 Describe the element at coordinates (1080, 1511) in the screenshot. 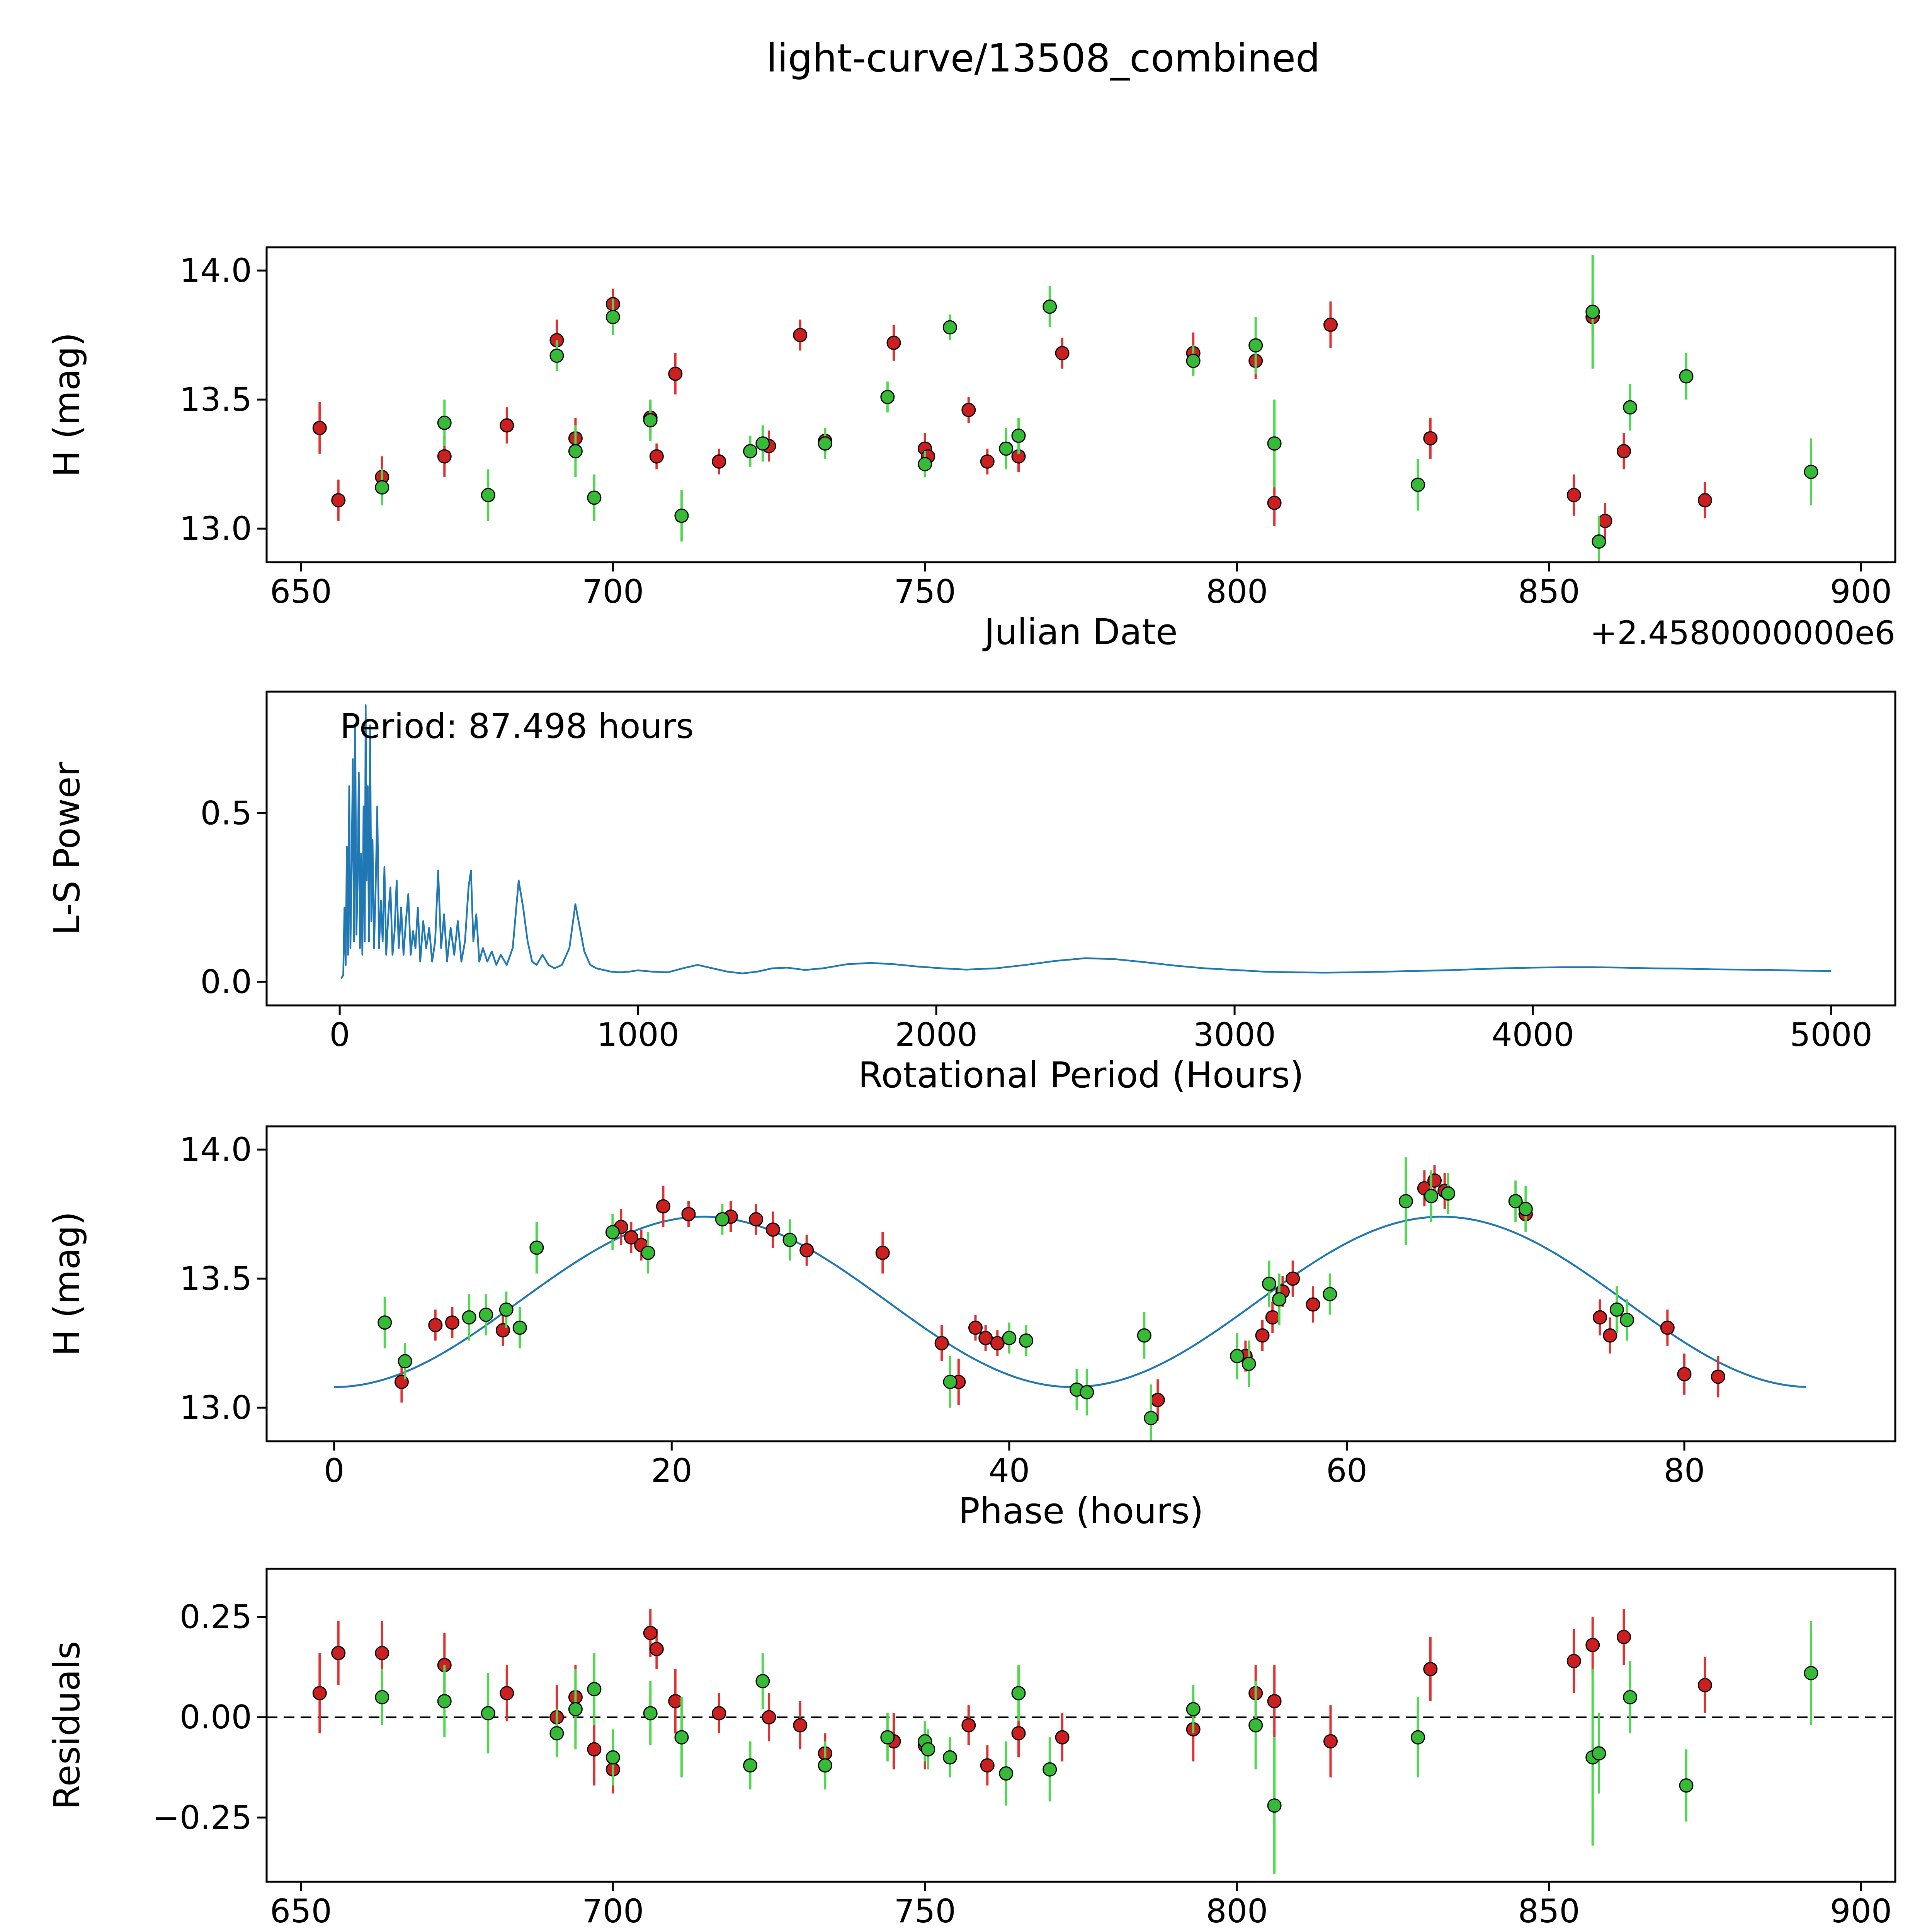

I see `x-axis-label: Phase (hours)` at that location.